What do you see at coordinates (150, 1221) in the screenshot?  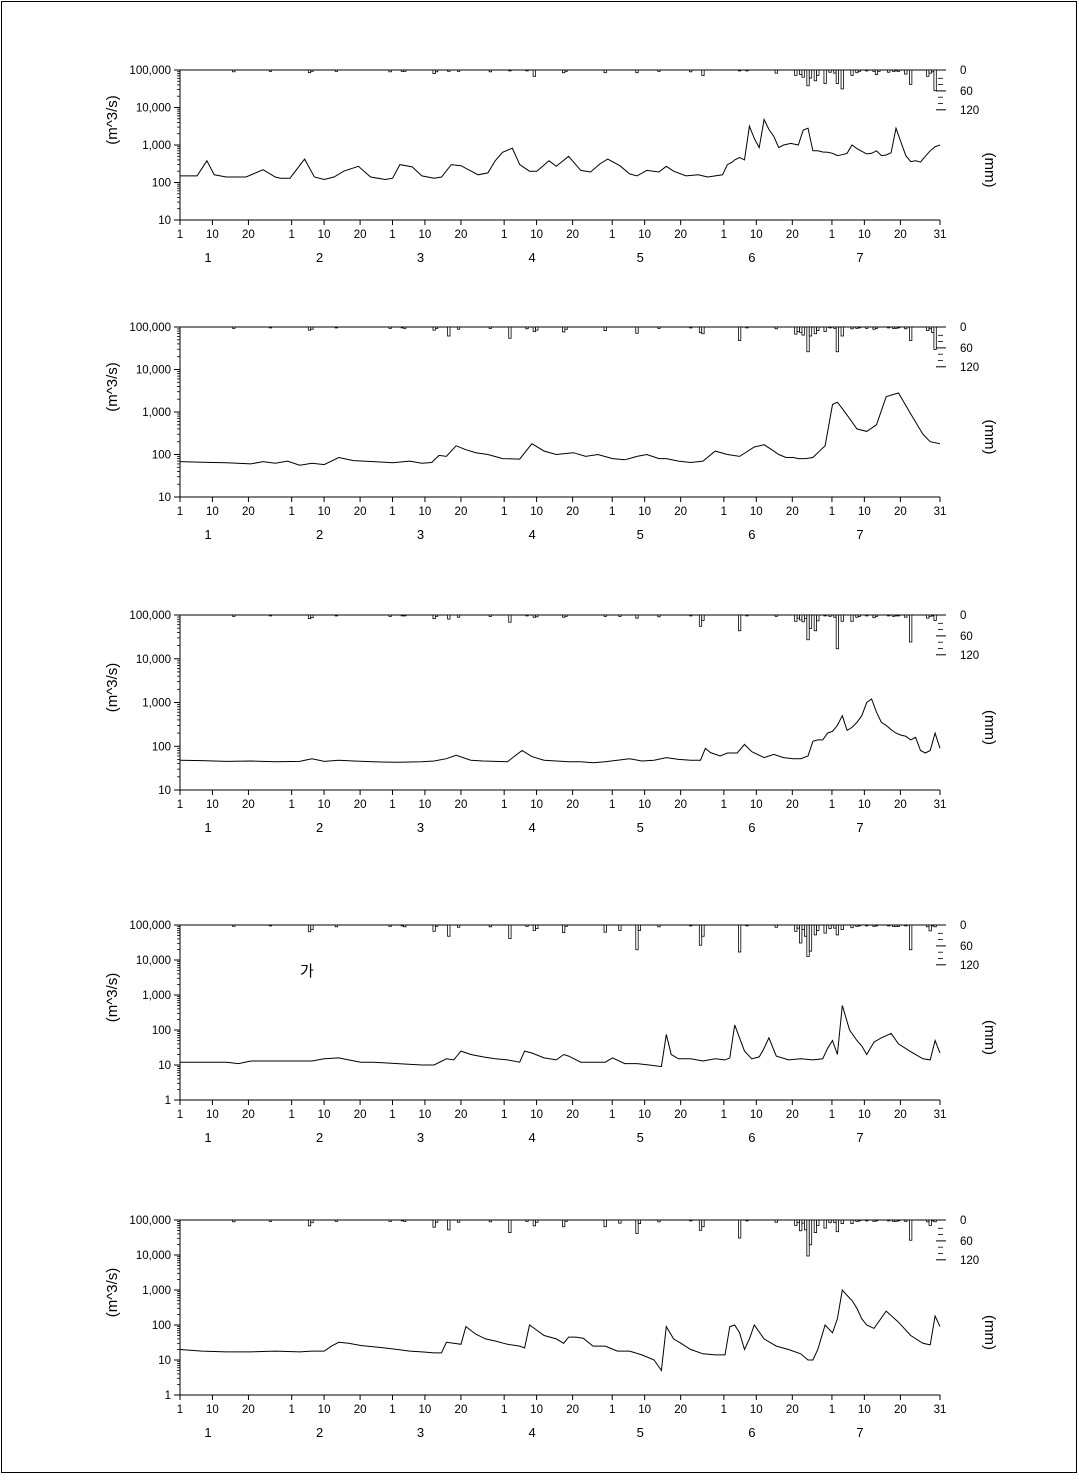 I see `y-tick-label: 100,000` at bounding box center [150, 1221].